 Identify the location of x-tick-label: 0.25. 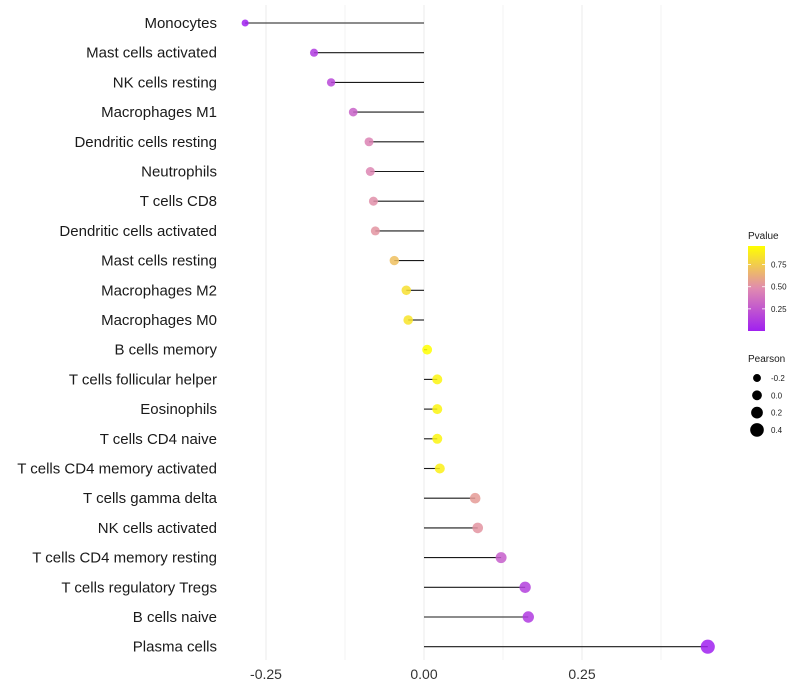
(581, 674).